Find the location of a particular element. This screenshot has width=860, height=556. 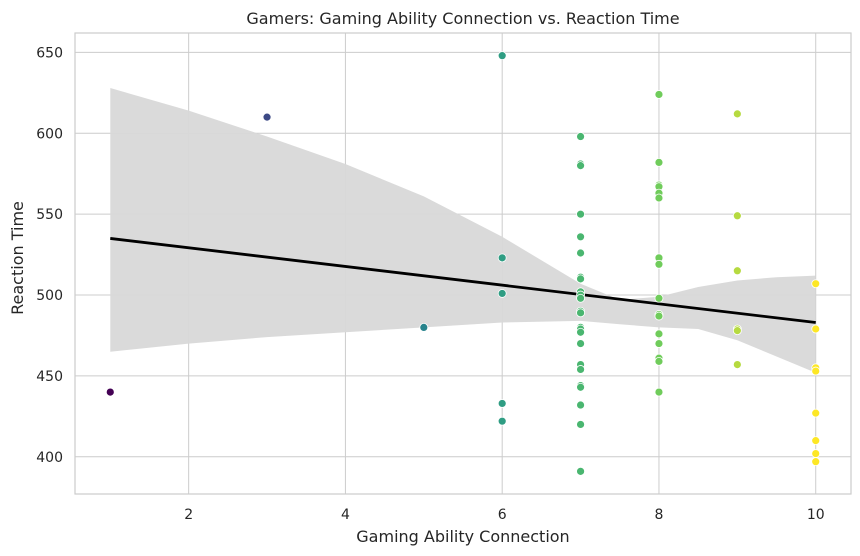

y-tick-labels: 400 450 500 550 600 650 is located at coordinates (49, 255).